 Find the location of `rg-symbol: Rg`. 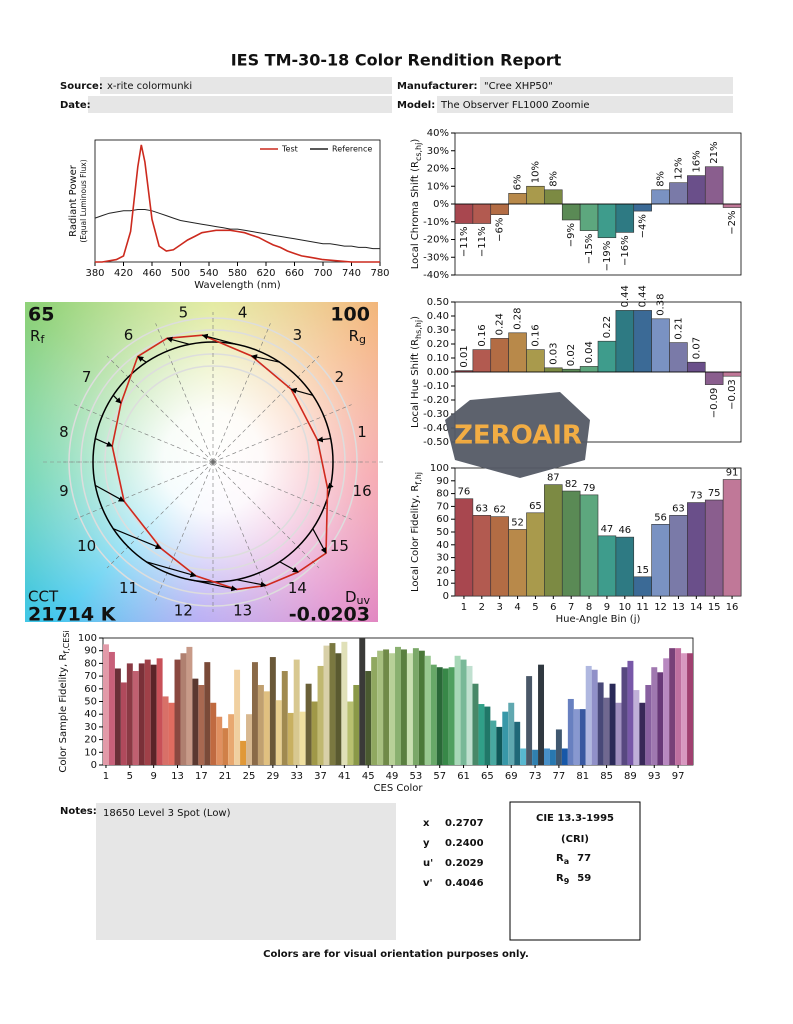

rg-symbol: Rg is located at coordinates (357, 337).